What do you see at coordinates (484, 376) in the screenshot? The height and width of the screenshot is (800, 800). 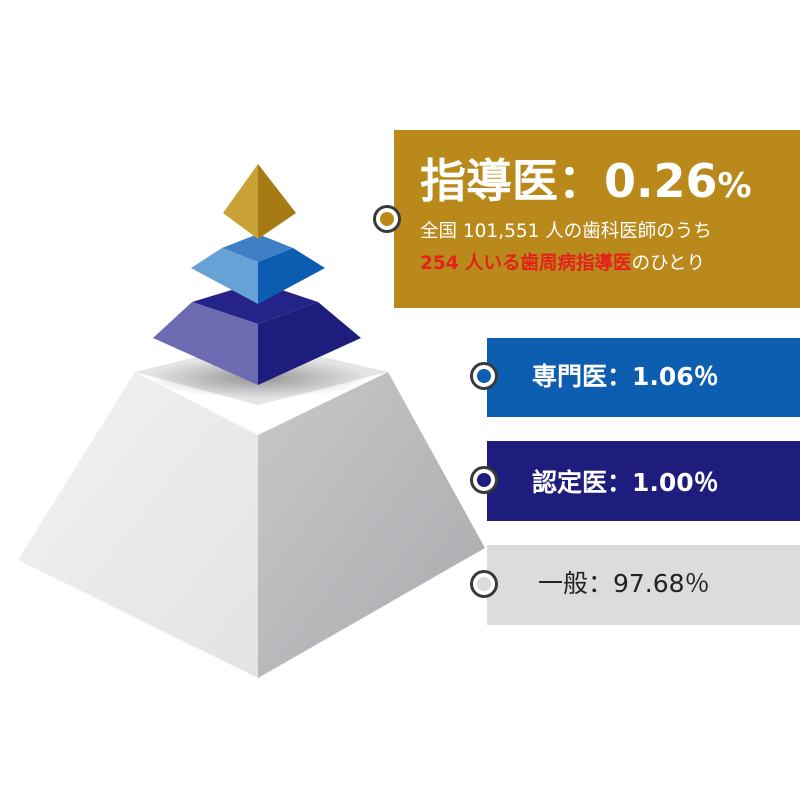 I see `specialist-tier-marker-icon` at bounding box center [484, 376].